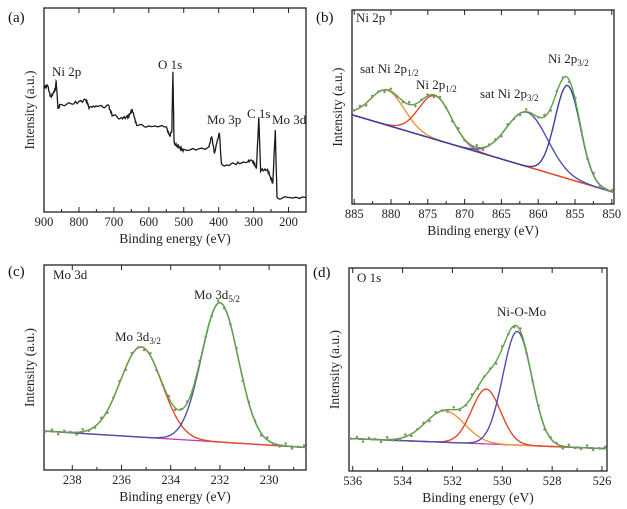 This screenshot has width=627, height=509. Describe the element at coordinates (224, 119) in the screenshot. I see `peak-label: Mo 3p` at that location.